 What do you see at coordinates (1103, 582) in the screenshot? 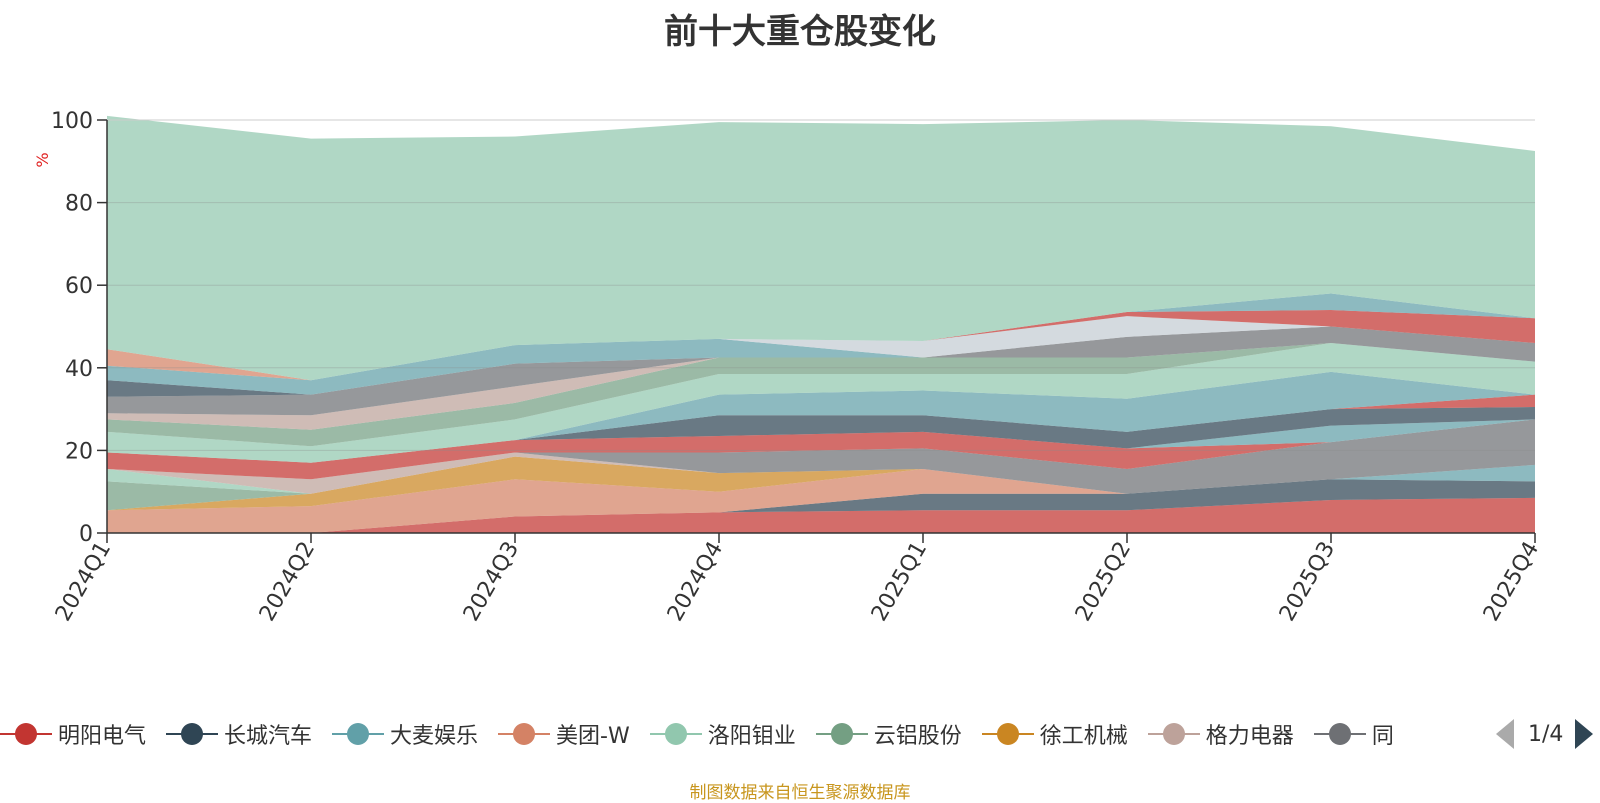
I see `x-tick-label: 2025Q2` at bounding box center [1103, 582].